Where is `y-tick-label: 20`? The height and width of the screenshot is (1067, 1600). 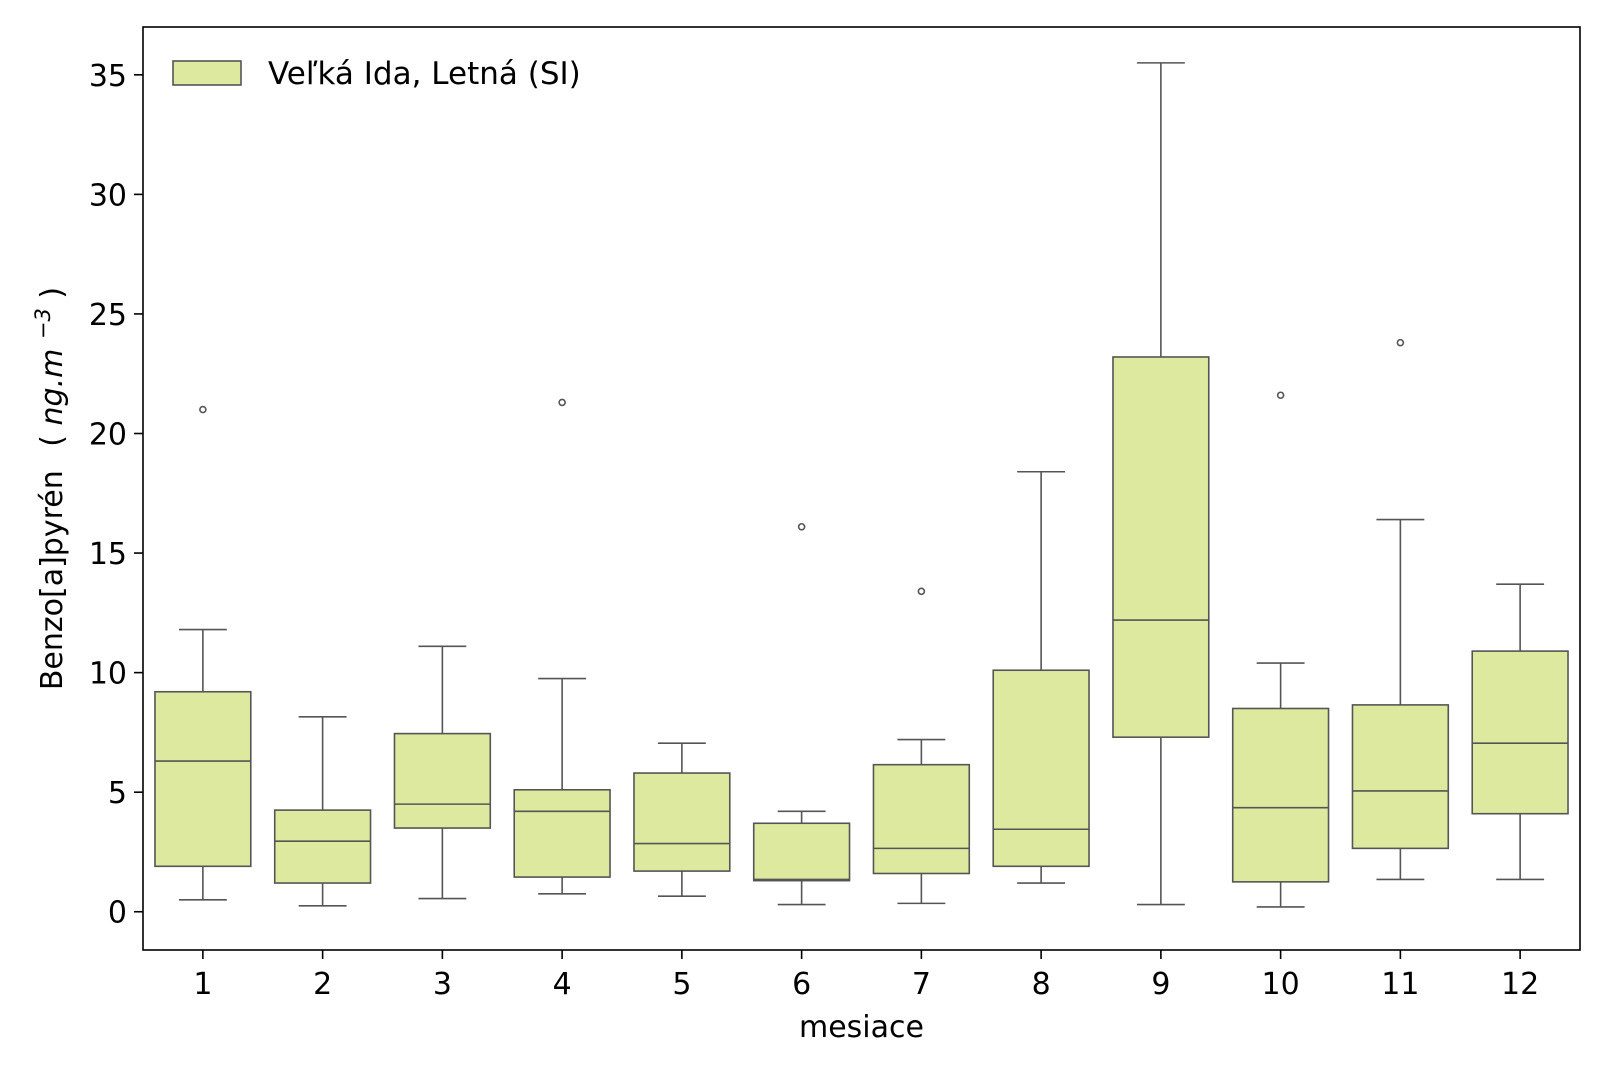
y-tick-label: 20 is located at coordinates (108, 435).